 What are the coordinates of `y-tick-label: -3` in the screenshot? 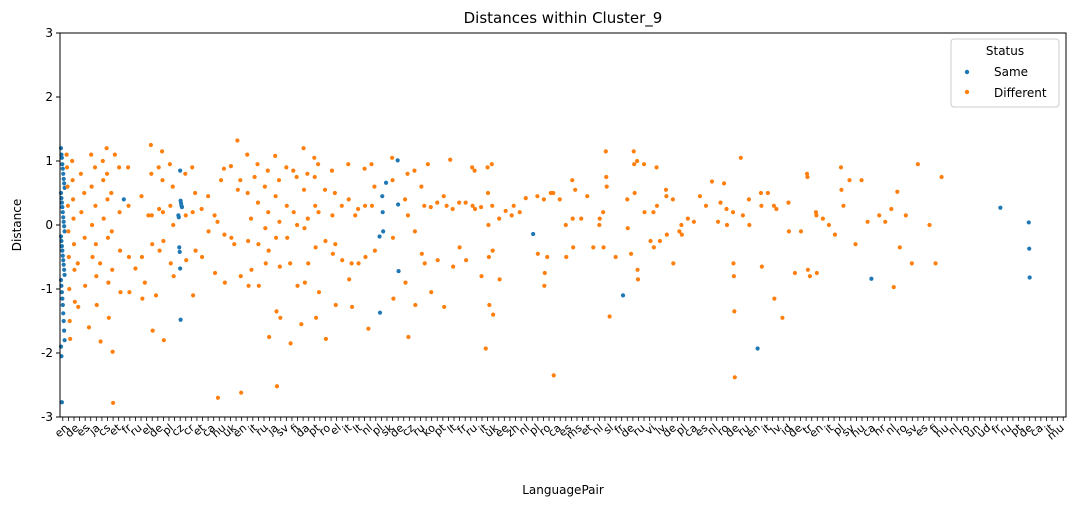 It's located at (47, 417).